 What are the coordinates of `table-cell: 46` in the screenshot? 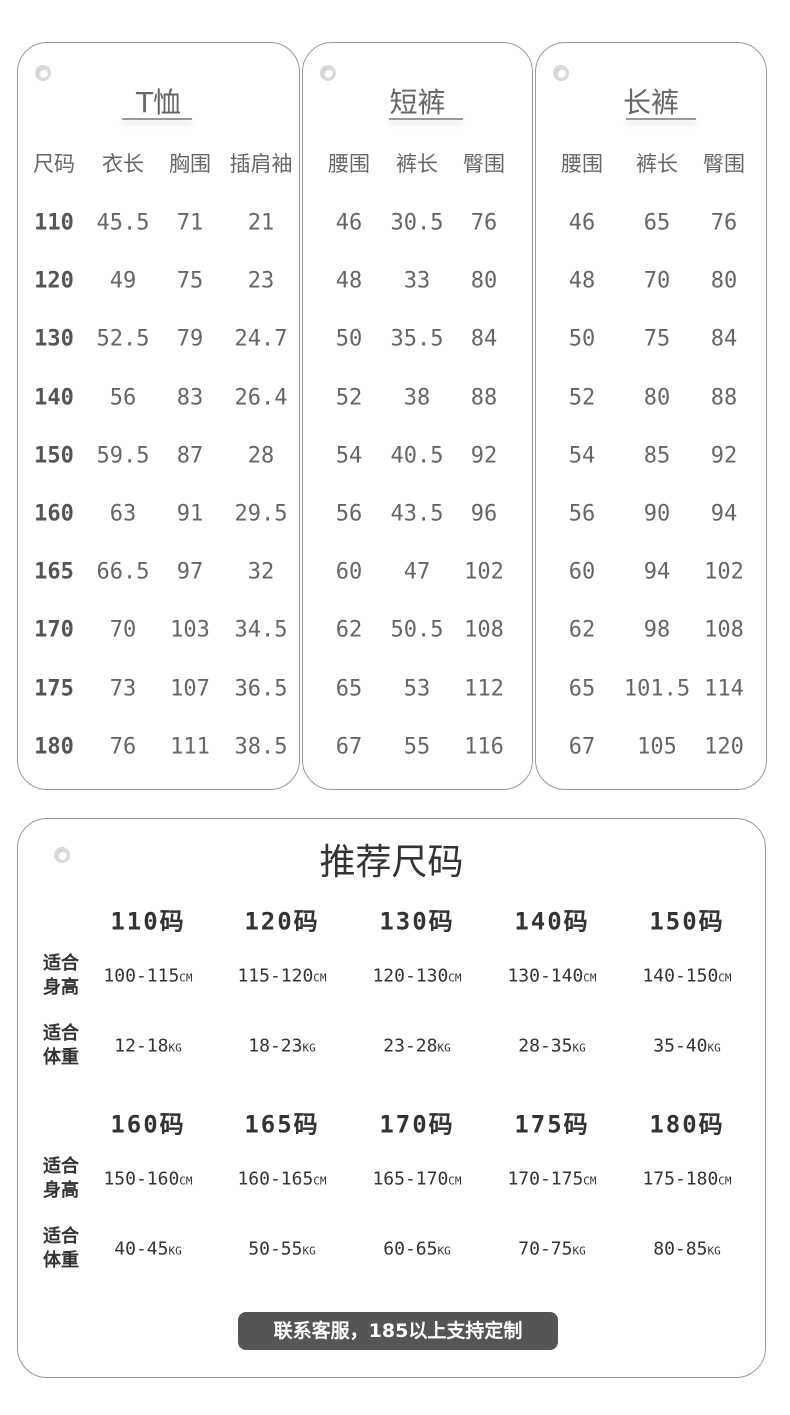 It's located at (349, 223).